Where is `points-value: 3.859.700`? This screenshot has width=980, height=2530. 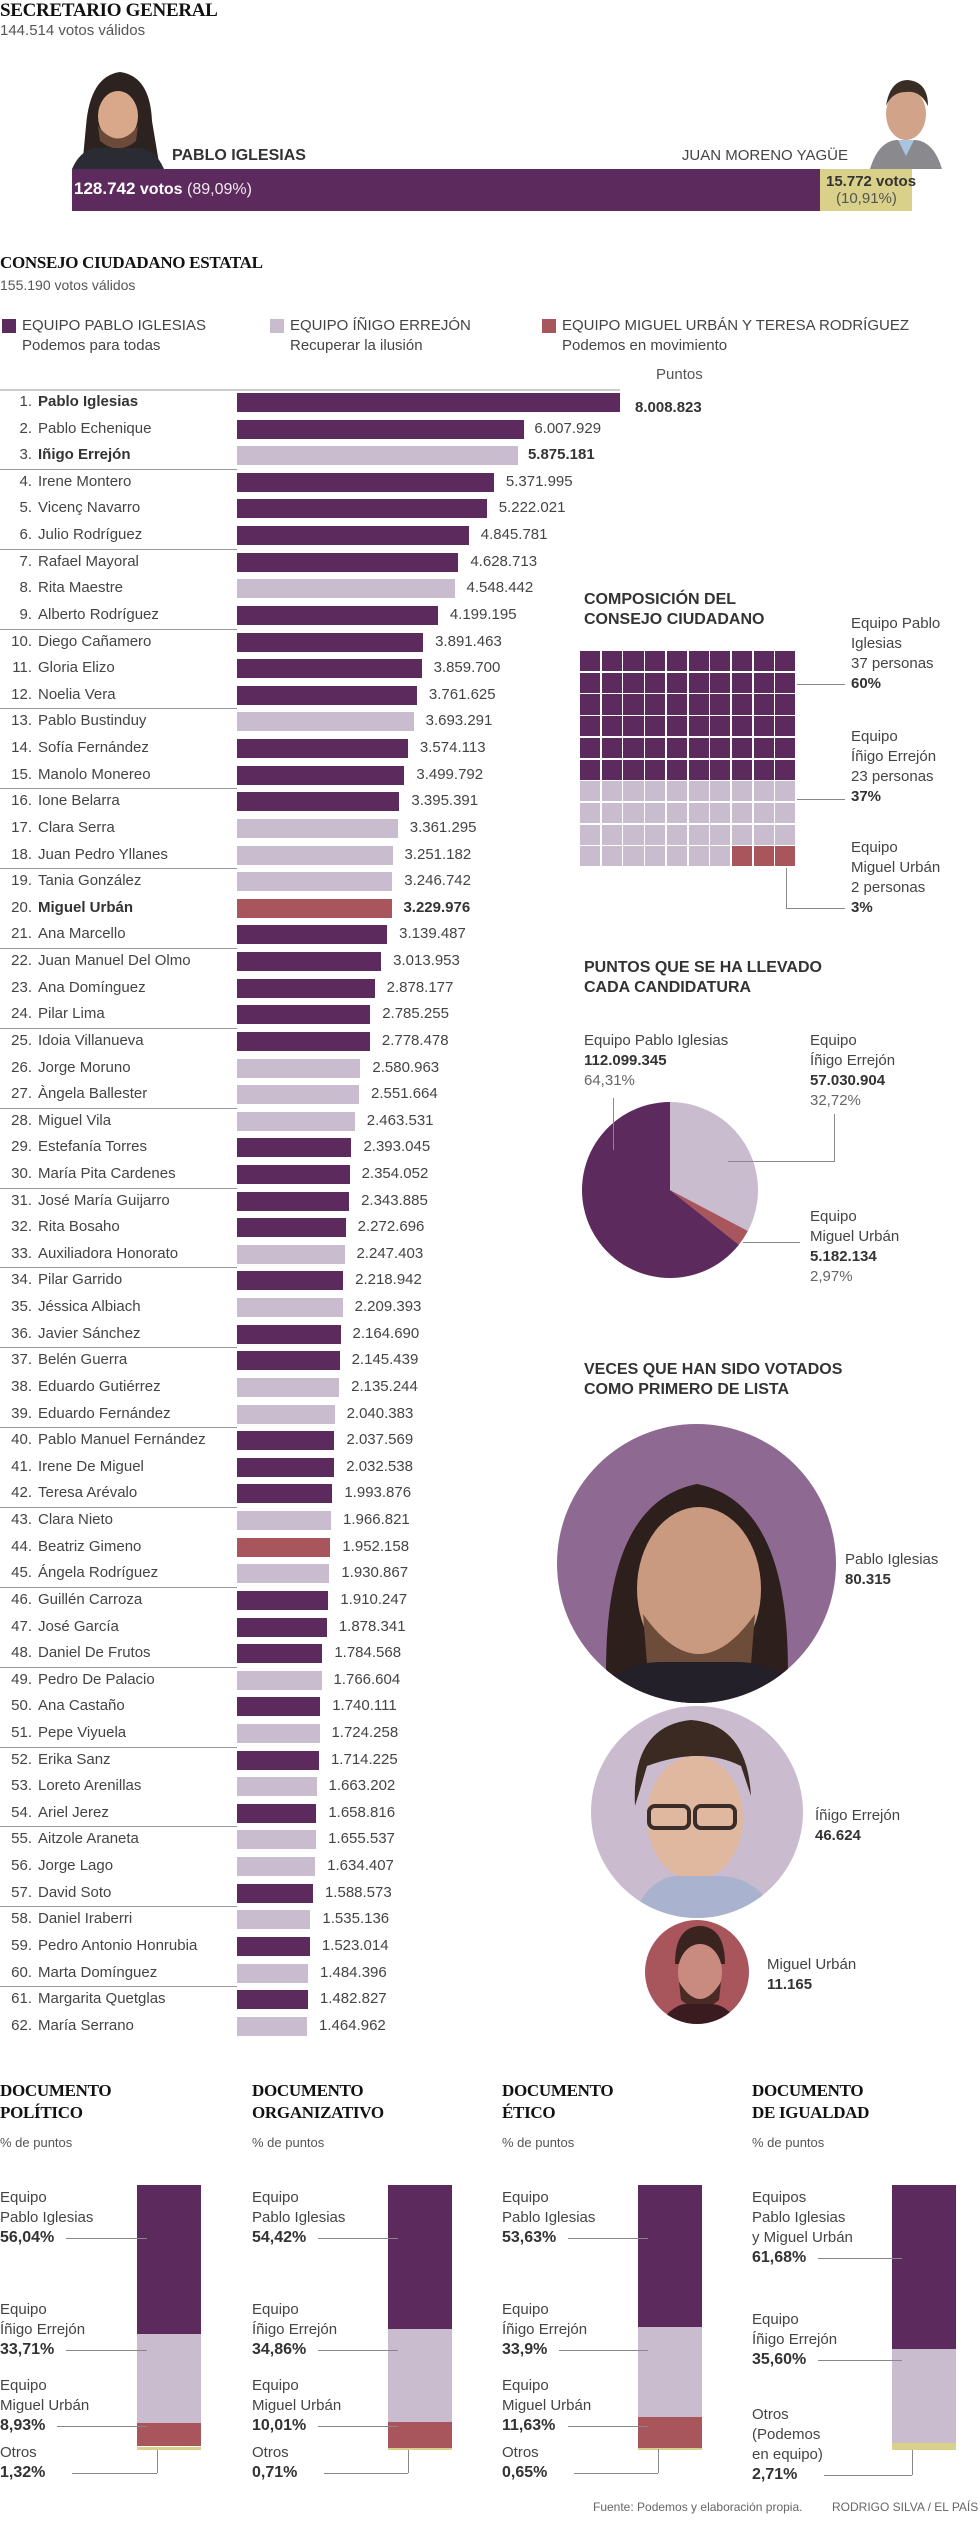 points-value: 3.859.700 is located at coordinates (467, 668).